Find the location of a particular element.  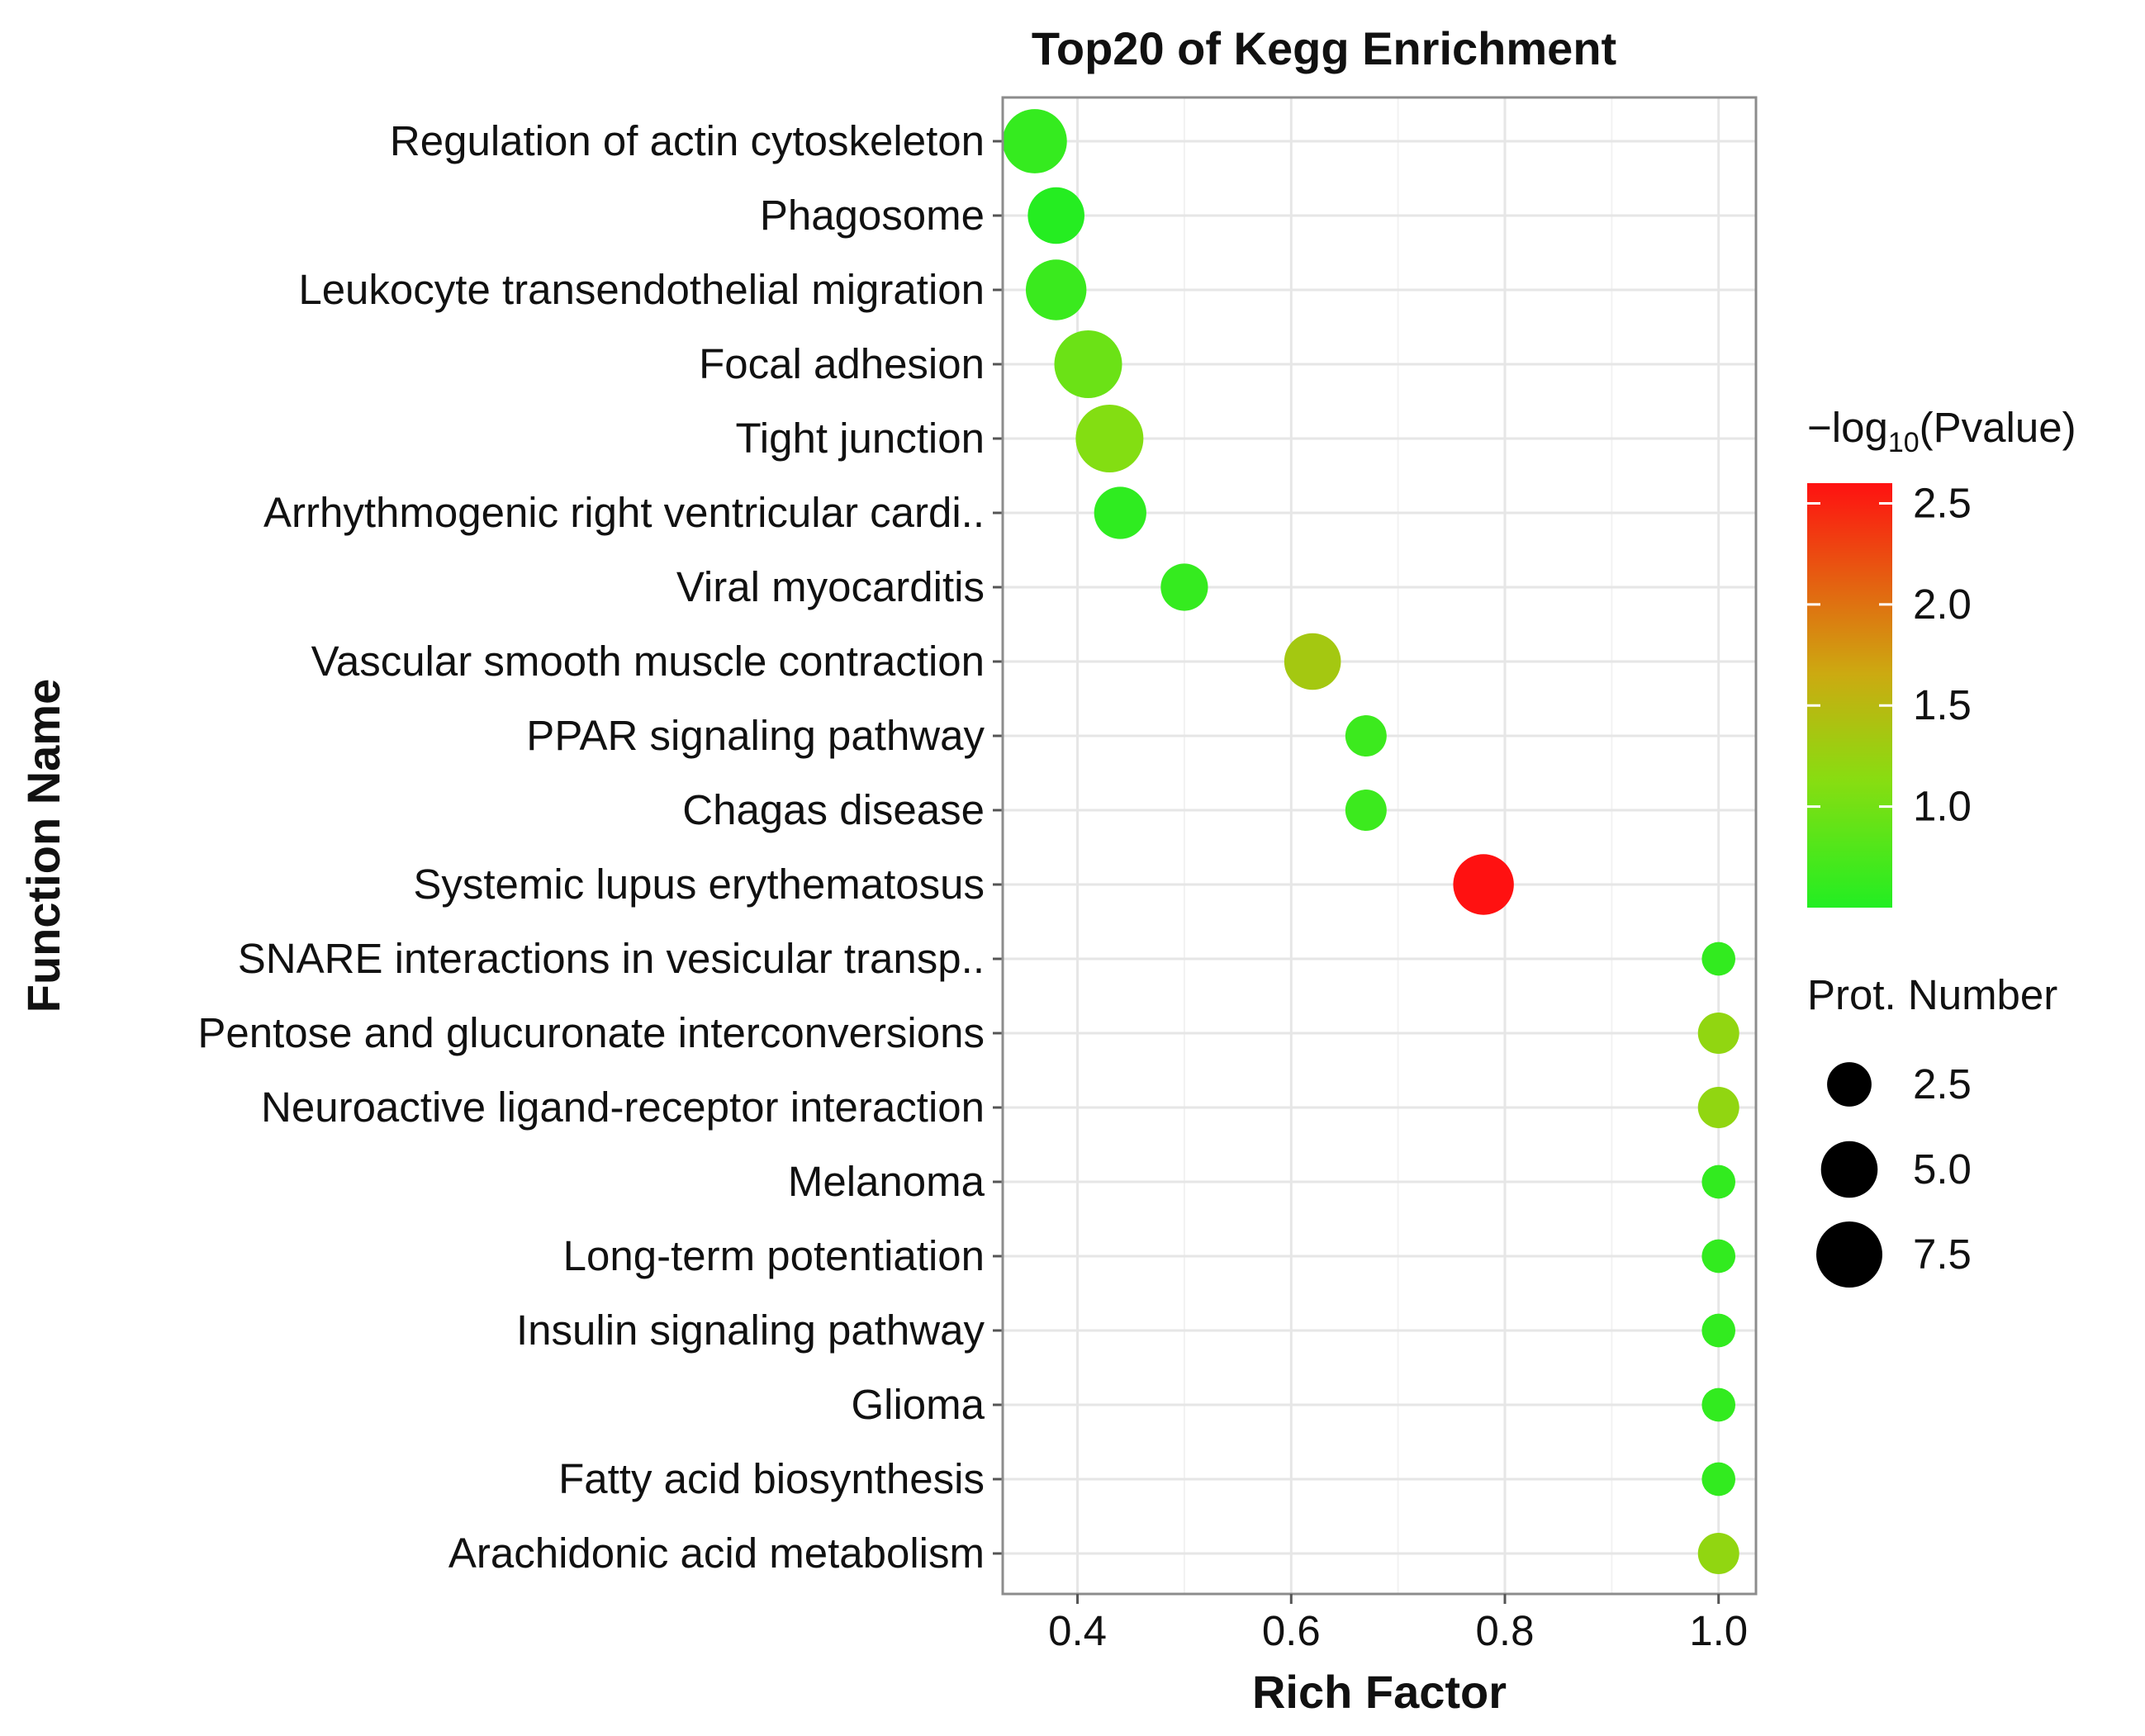

y-category-label: Arachidonic acid metabolism is located at coordinates (716, 1553).